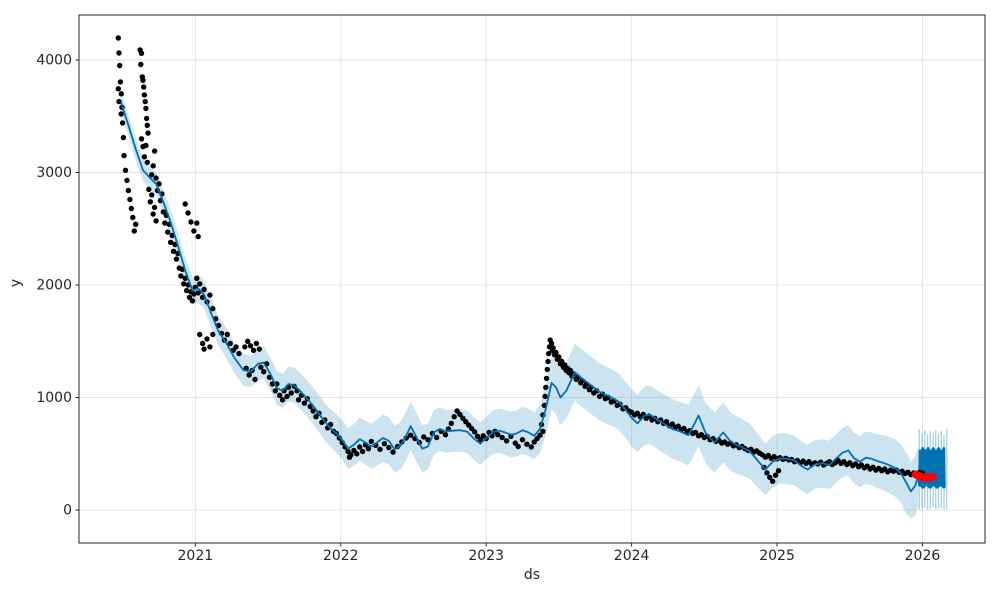  I want to click on y-tick-label: 0, so click(67, 511).